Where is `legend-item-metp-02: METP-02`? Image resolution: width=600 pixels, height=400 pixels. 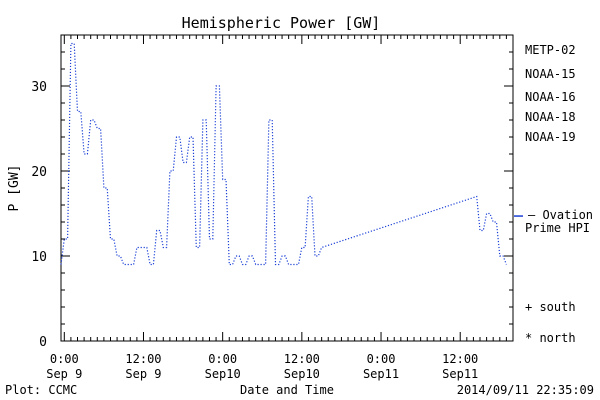
legend-item-metp-02: METP-02 is located at coordinates (550, 50).